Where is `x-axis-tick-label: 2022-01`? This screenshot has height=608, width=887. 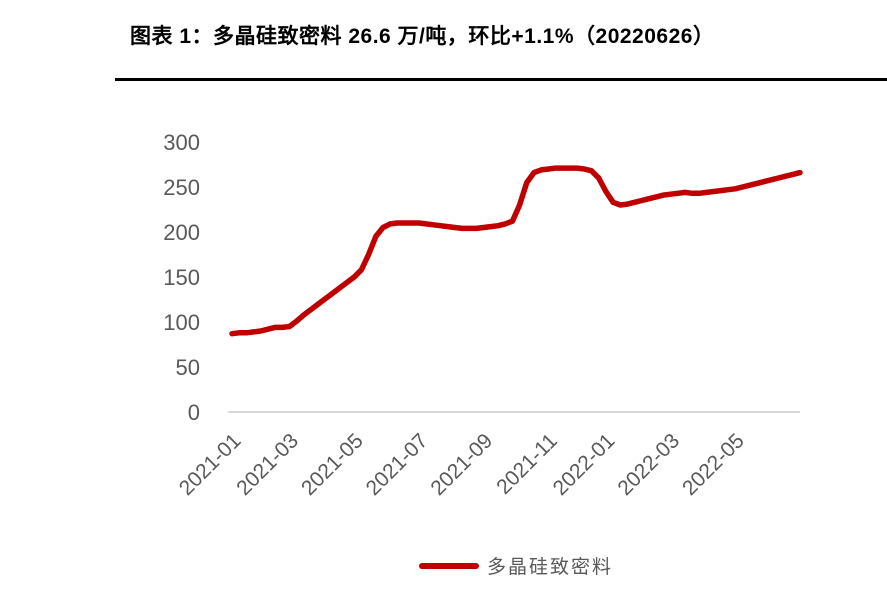 x-axis-tick-label: 2022-01 is located at coordinates (584, 464).